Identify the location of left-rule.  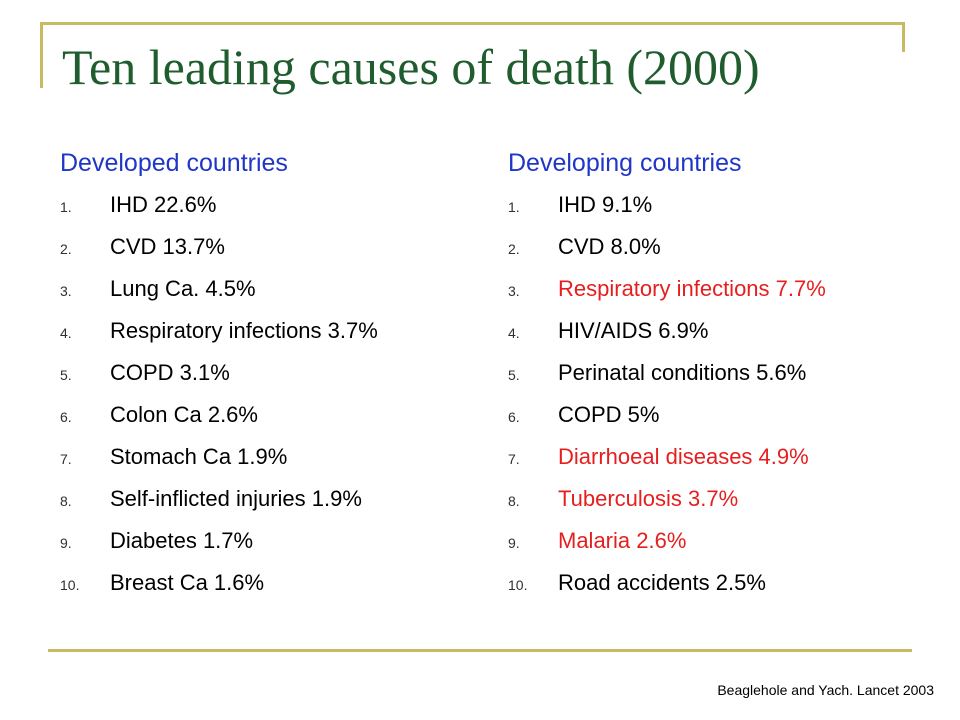
(41, 55).